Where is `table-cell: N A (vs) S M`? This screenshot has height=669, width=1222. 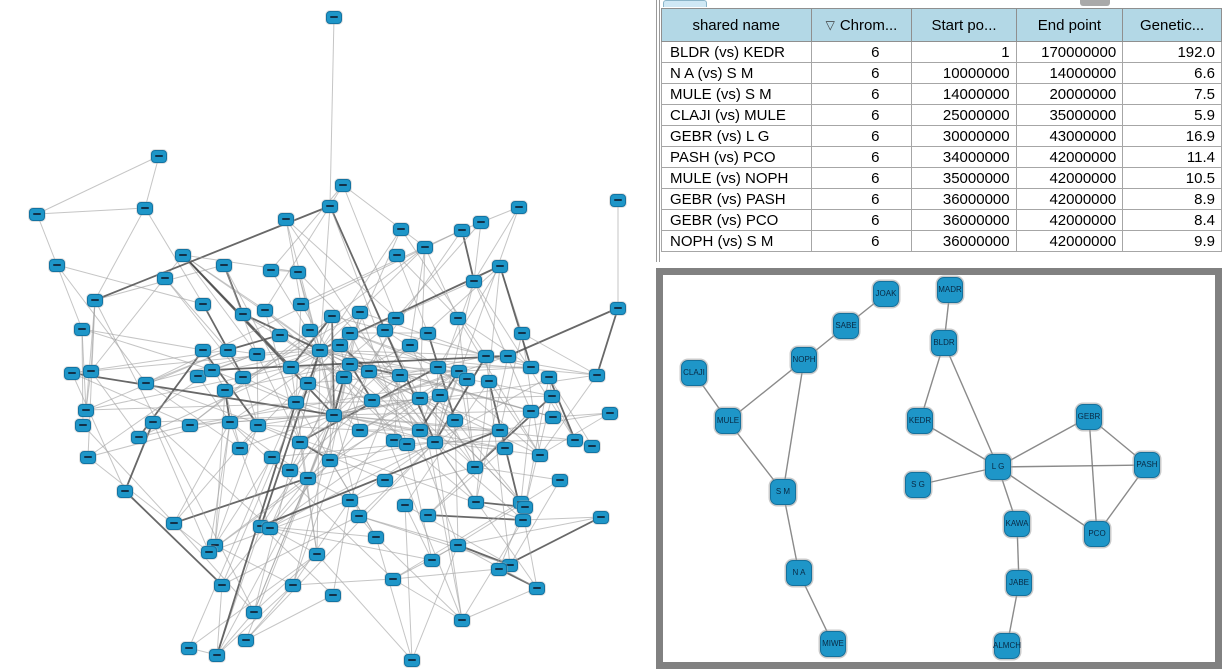 table-cell: N A (vs) S M is located at coordinates (736, 73).